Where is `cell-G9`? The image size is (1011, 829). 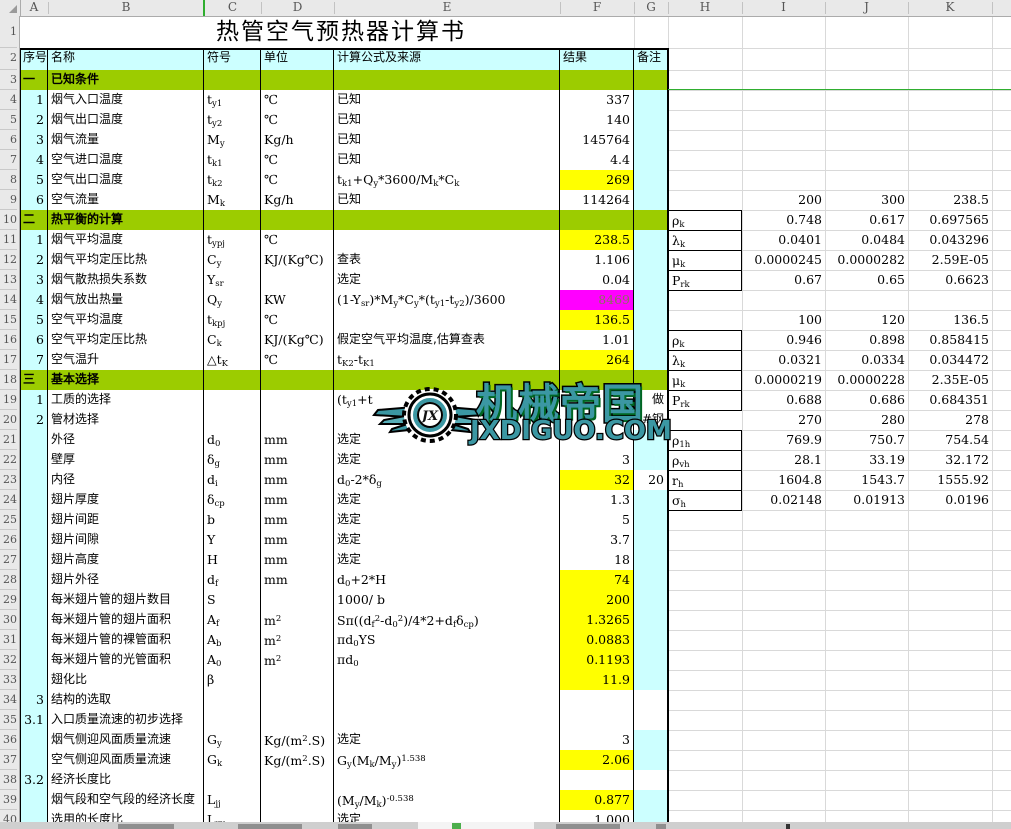 cell-G9 is located at coordinates (651, 200).